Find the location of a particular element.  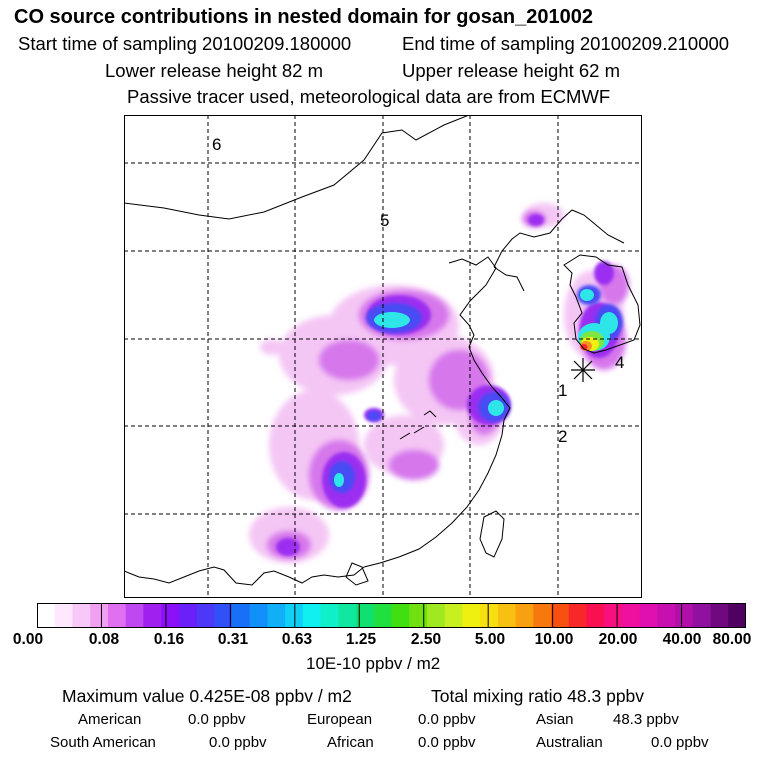

colorbar-tick: 10.00 is located at coordinates (554, 639).